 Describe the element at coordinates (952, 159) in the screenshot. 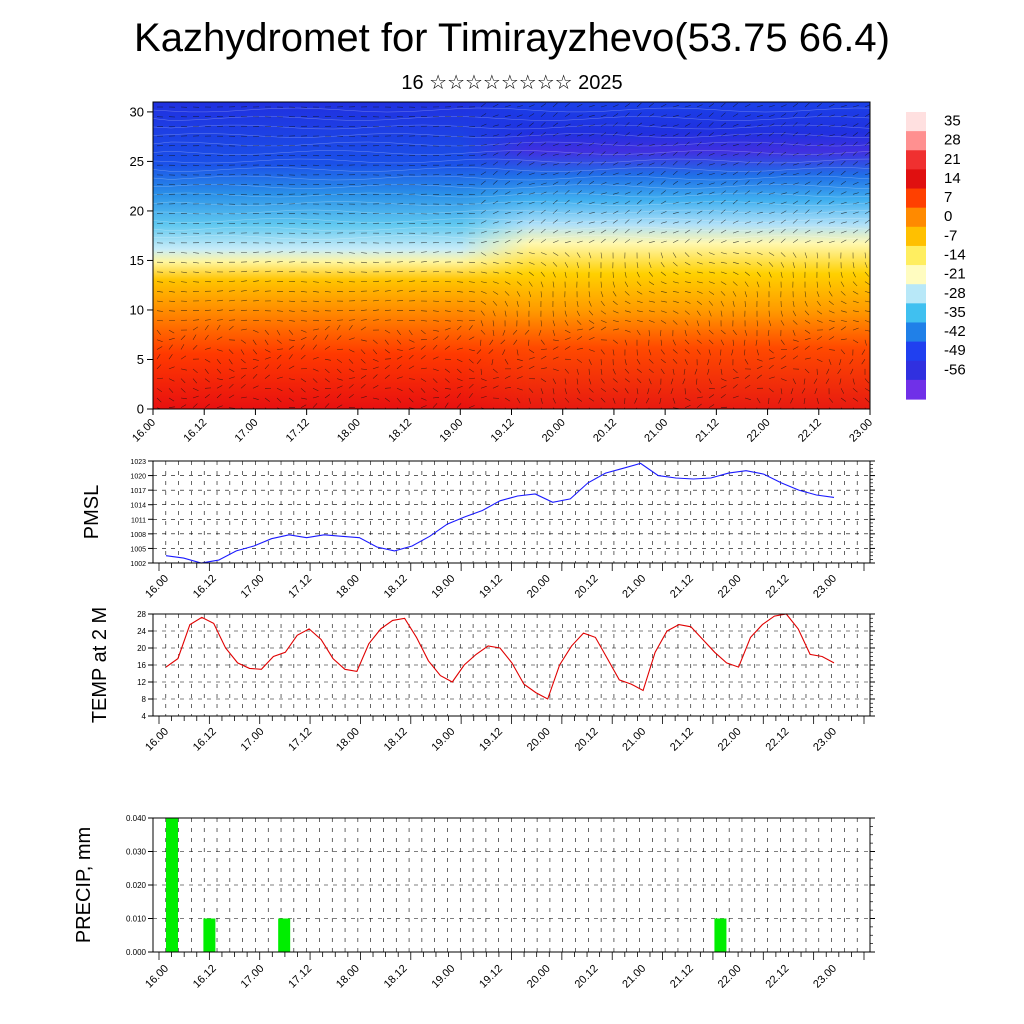

I see `colorbar-label: 21` at that location.